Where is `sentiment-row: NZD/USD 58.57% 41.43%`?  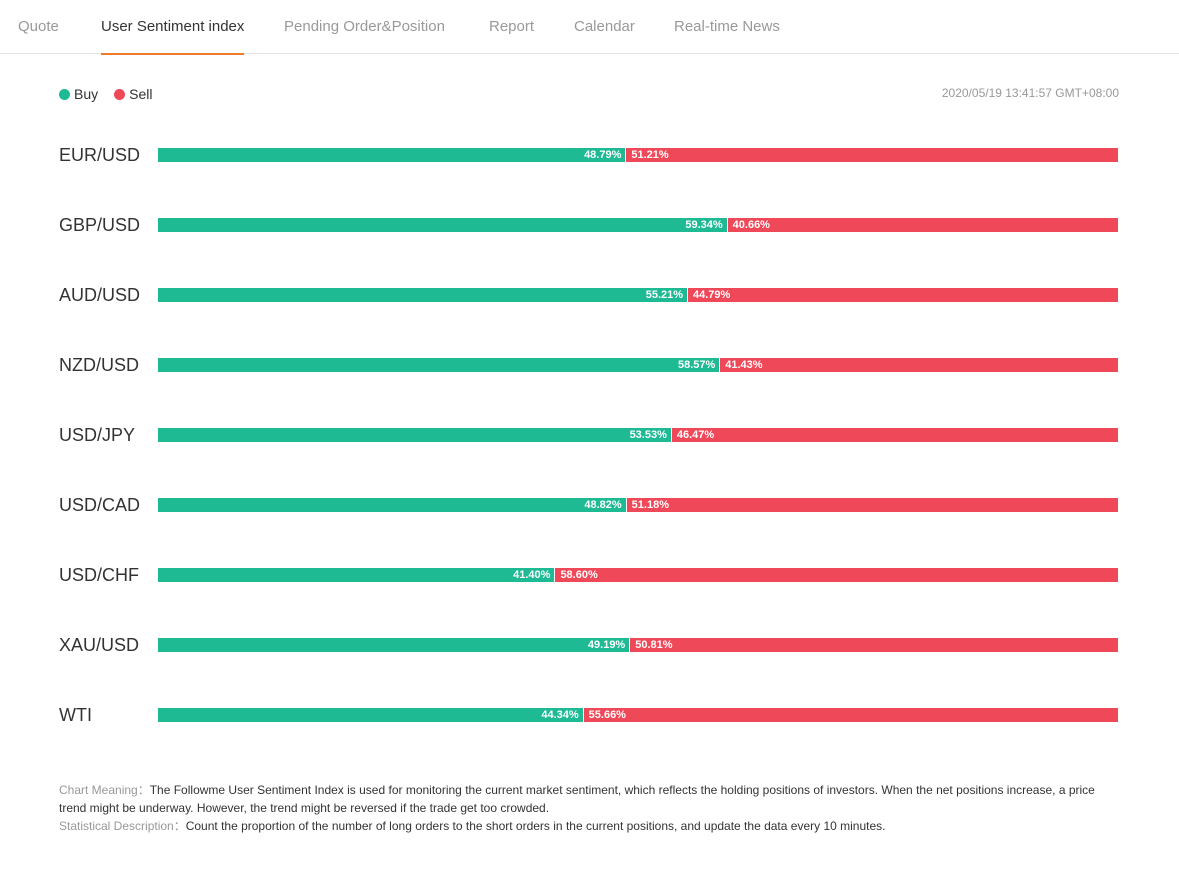
sentiment-row: NZD/USD 58.57% 41.43% is located at coordinates (589, 365).